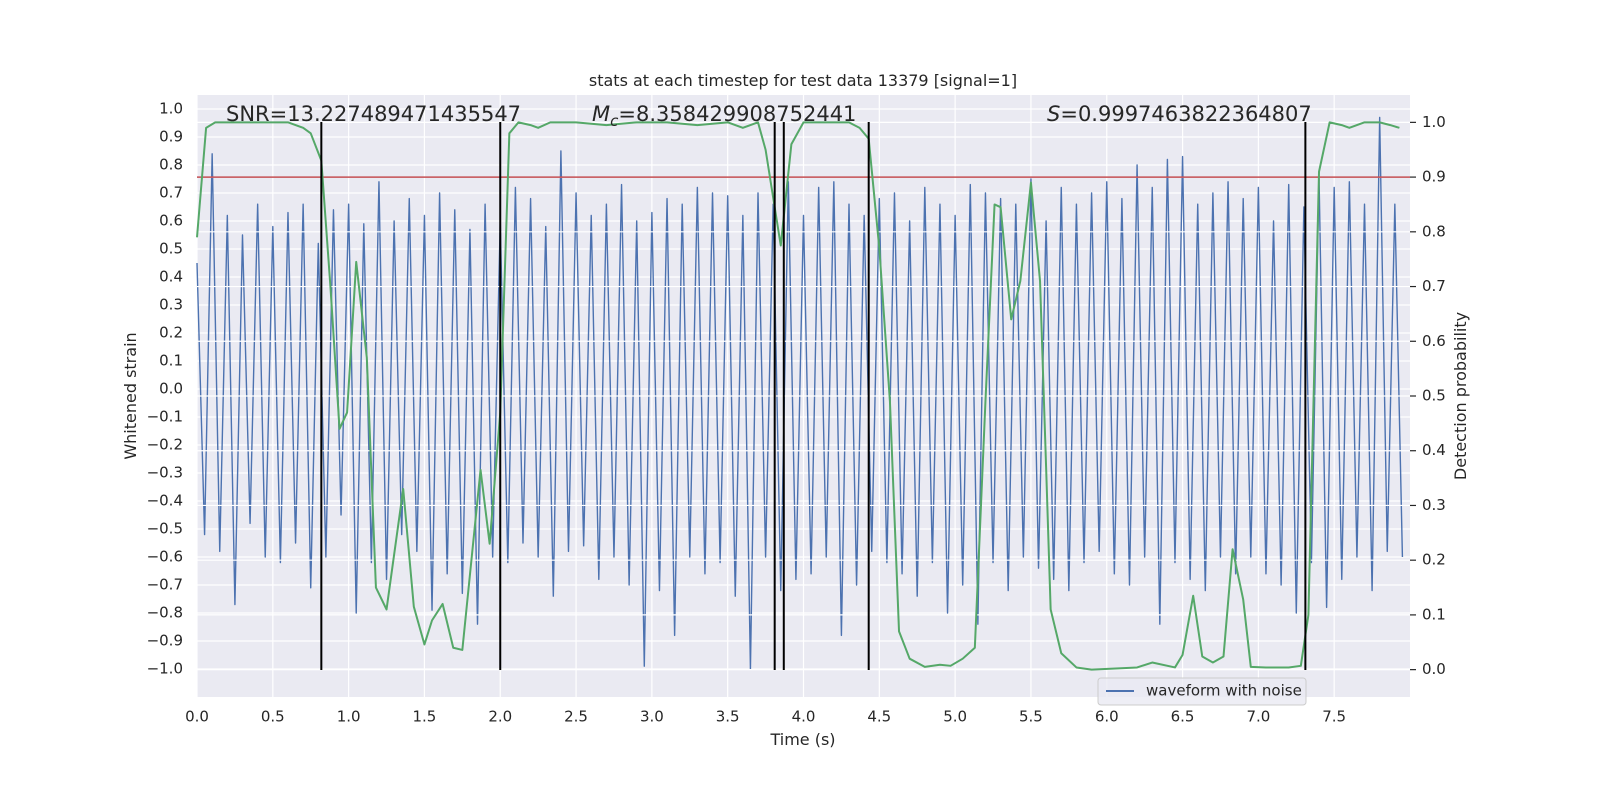 The height and width of the screenshot is (804, 1600). Describe the element at coordinates (1434, 341) in the screenshot. I see `y2-tick-label: 0.6` at that location.